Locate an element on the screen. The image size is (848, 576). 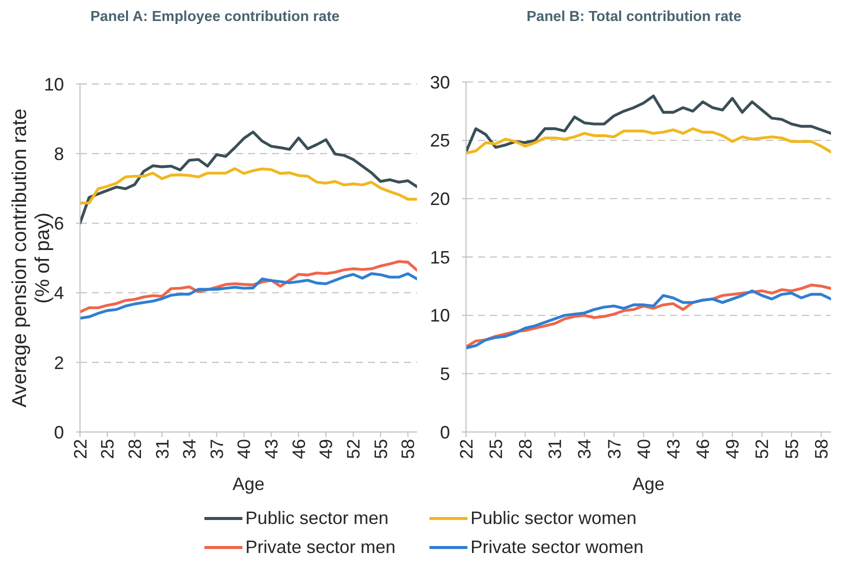
y-tick-label: 15 is located at coordinates (440, 257).